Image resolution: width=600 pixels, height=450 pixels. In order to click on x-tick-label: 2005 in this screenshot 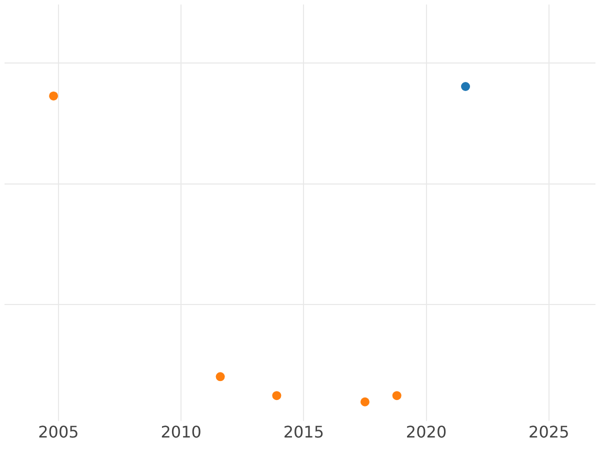, I will do `click(58, 432)`.